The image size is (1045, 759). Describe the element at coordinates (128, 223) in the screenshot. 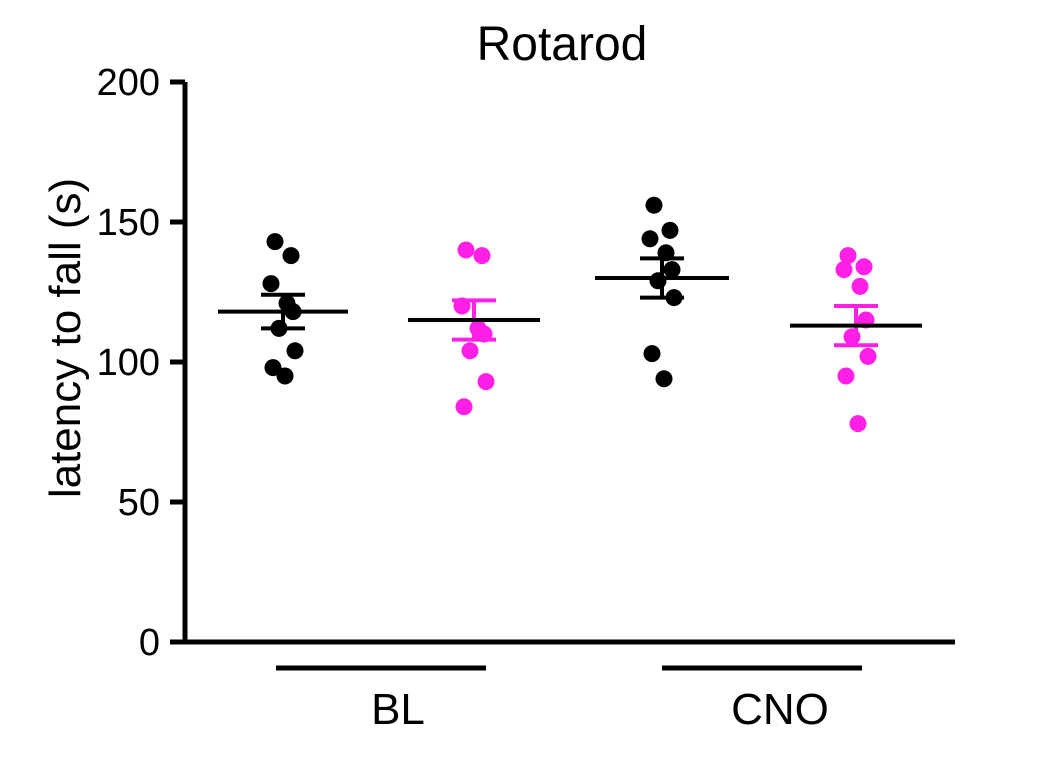

I see `y-tick-label: 150` at that location.